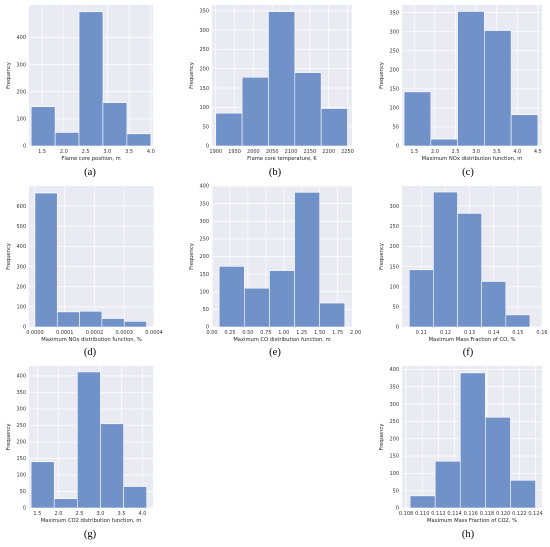  I want to click on x-tick-label: 0.118, so click(487, 514).